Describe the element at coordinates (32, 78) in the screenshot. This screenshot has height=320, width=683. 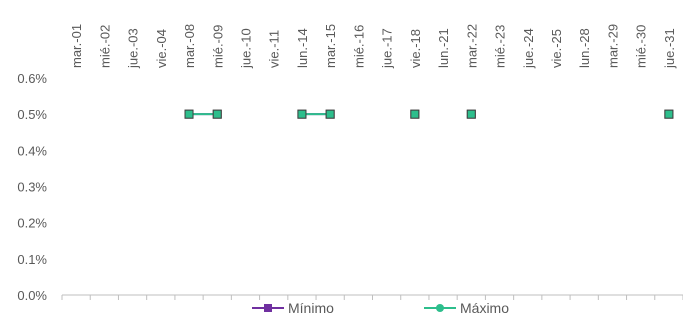
I see `y-tick-label: 0.6%` at that location.